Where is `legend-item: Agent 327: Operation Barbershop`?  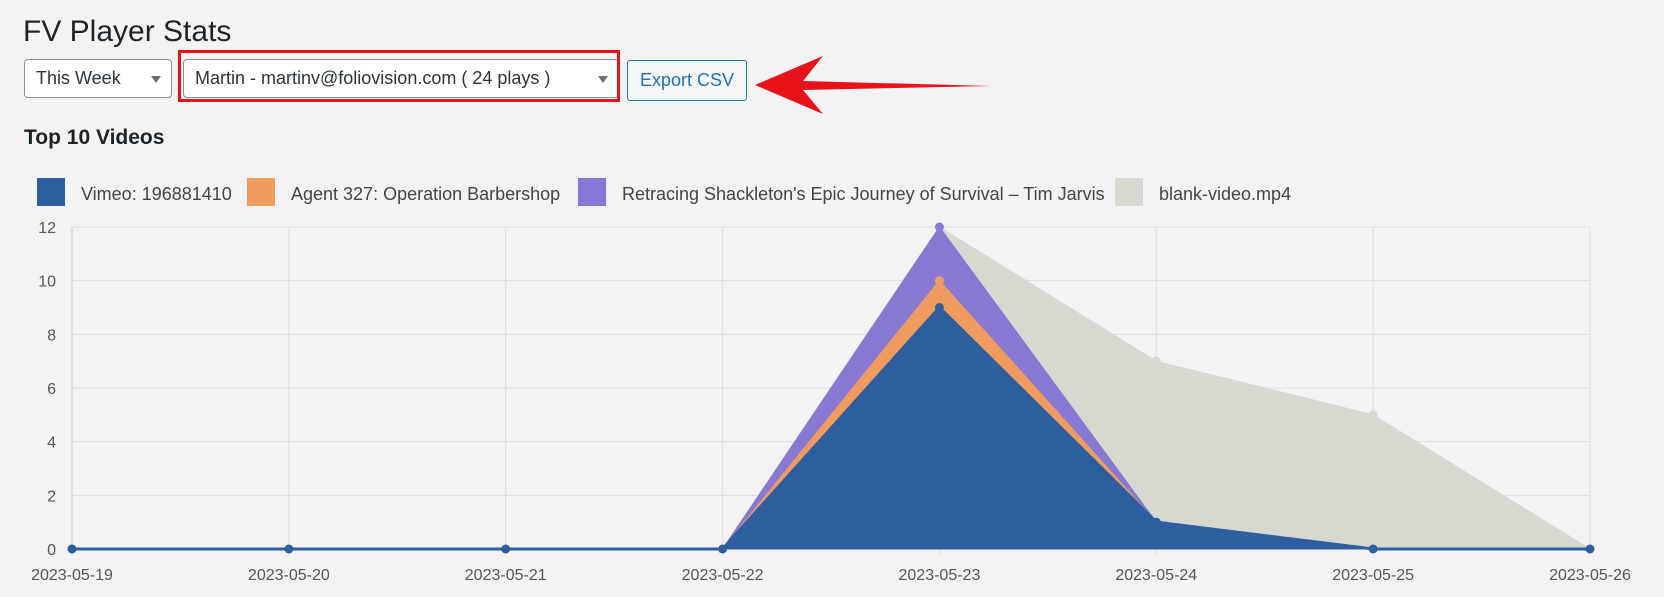
legend-item: Agent 327: Operation Barbershop is located at coordinates (403, 192).